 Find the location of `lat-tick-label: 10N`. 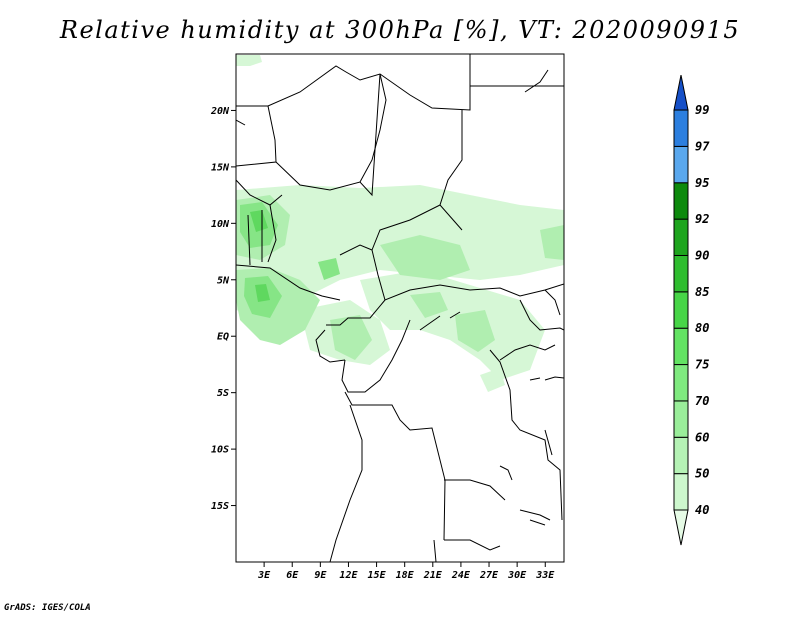

lat-tick-label: 10N is located at coordinates (220, 224).